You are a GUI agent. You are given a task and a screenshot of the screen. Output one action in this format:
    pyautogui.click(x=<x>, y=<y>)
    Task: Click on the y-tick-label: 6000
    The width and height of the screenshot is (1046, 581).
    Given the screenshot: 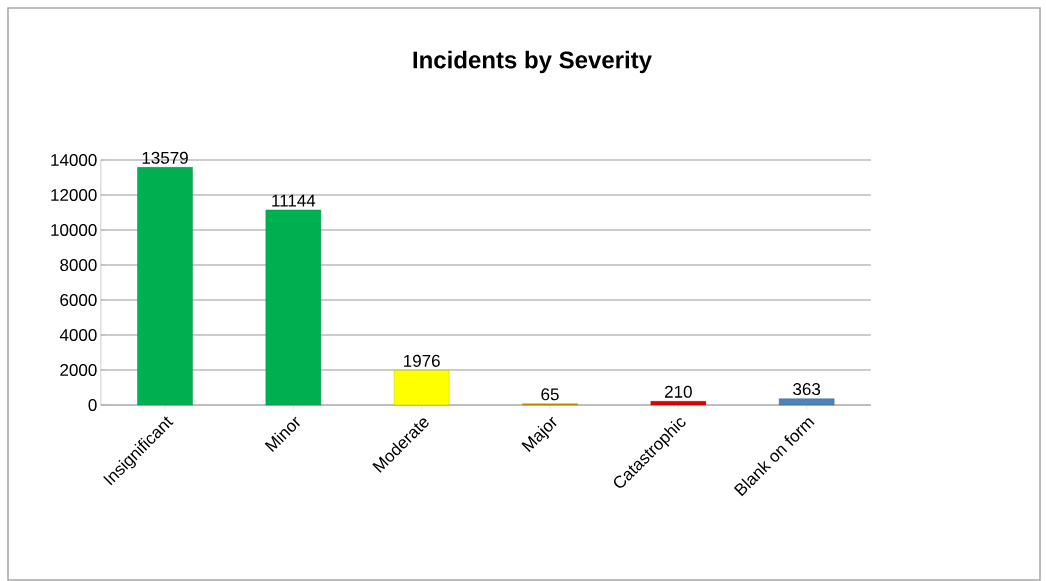 What is the action you would take?
    pyautogui.click(x=78, y=300)
    